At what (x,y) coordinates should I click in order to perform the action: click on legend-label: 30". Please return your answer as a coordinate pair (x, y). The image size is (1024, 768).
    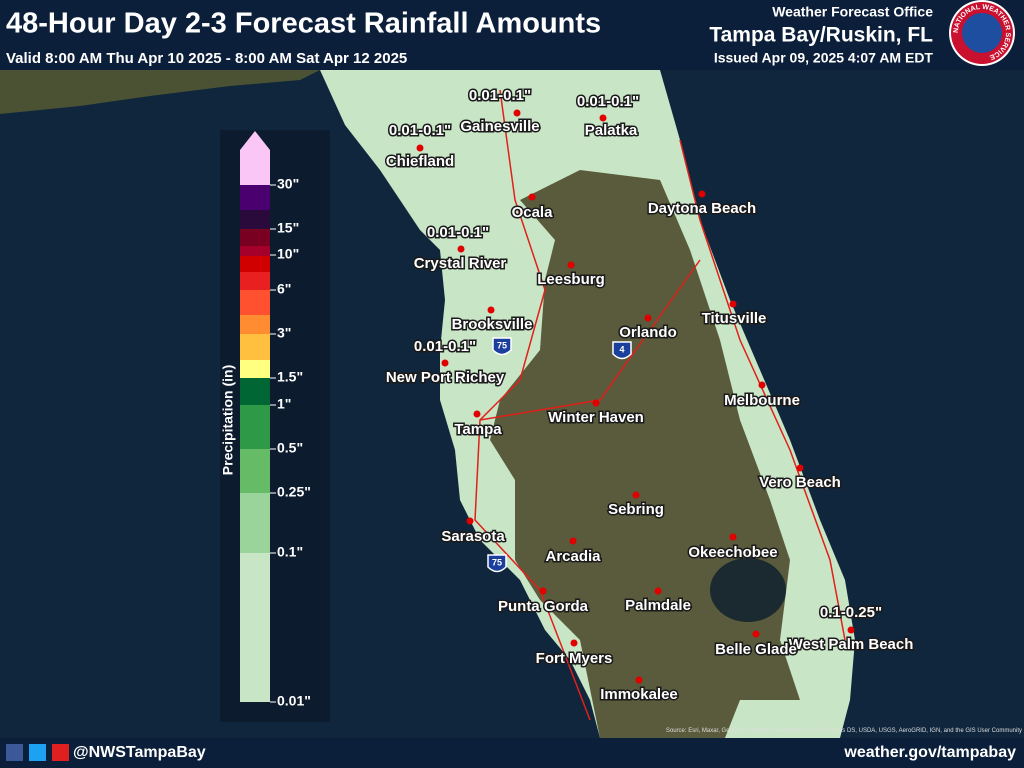
    Looking at the image, I should click on (288, 184).